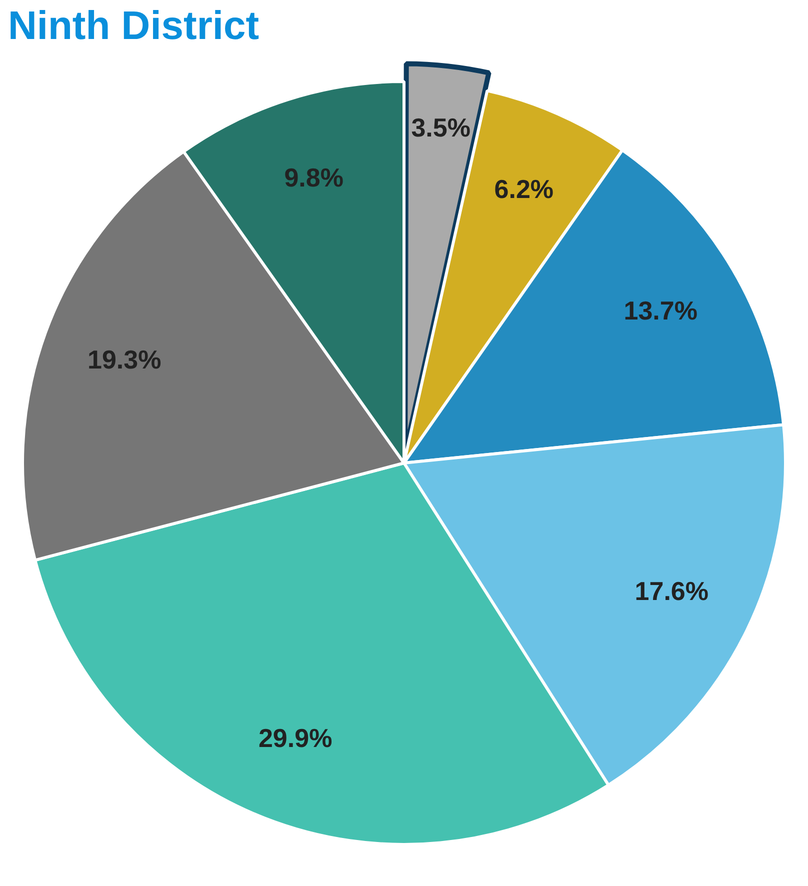 This screenshot has height=886, width=808. I want to click on data-label: 13.7%, so click(661, 311).